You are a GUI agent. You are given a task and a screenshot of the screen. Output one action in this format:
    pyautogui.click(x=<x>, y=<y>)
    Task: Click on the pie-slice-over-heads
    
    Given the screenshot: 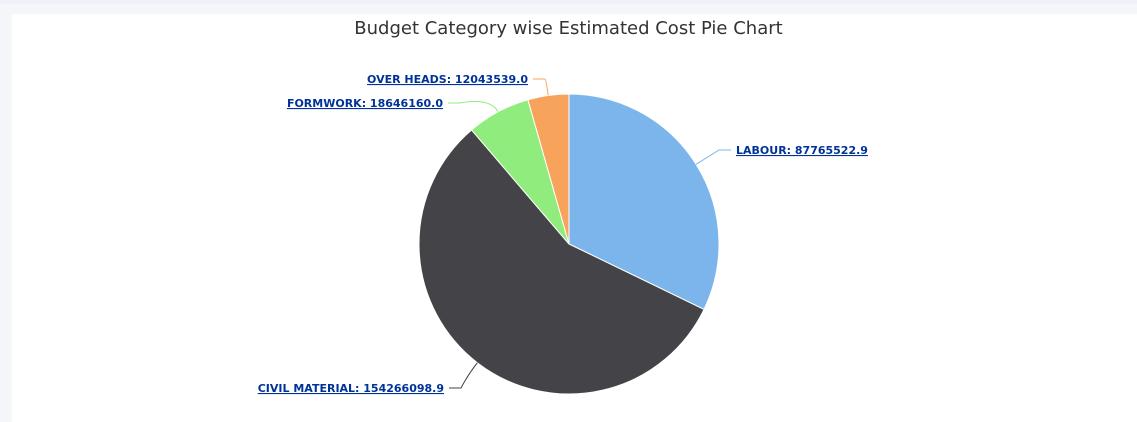 What is the action you would take?
    pyautogui.click(x=548, y=169)
    